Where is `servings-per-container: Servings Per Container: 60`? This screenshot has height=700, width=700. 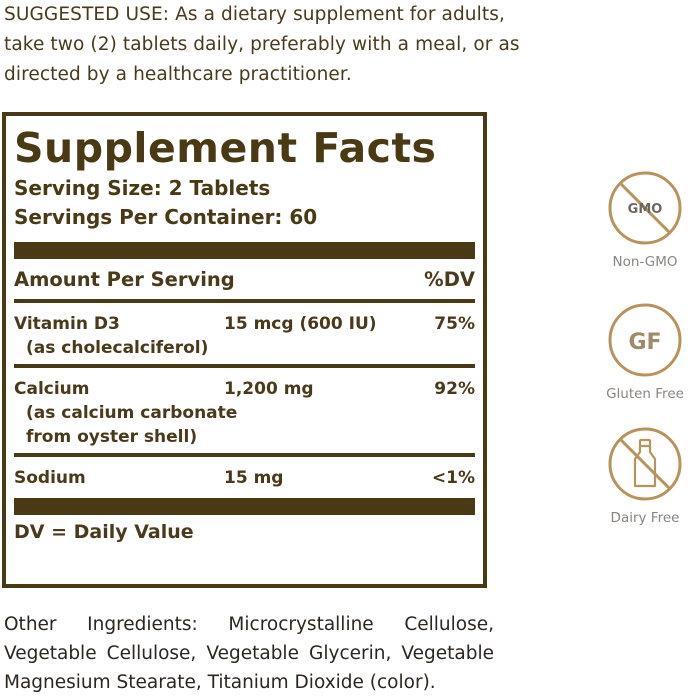 servings-per-container: Servings Per Container: 60 is located at coordinates (166, 217).